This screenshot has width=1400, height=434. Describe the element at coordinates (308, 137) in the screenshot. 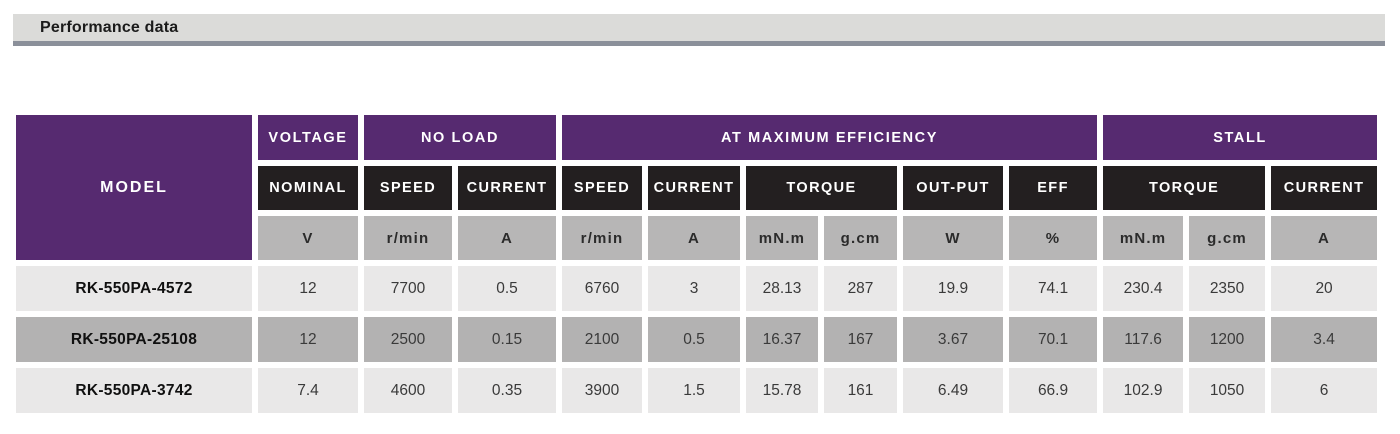

I see `group-header-voltage: VOLTAGE` at that location.